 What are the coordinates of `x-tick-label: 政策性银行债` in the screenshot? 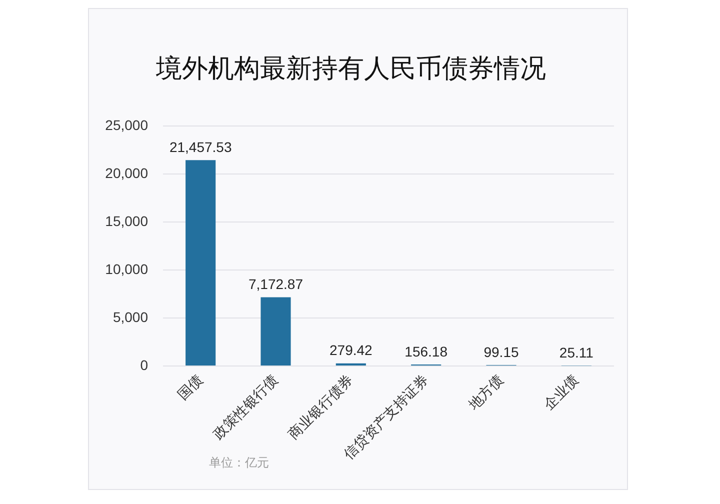 It's located at (245, 406).